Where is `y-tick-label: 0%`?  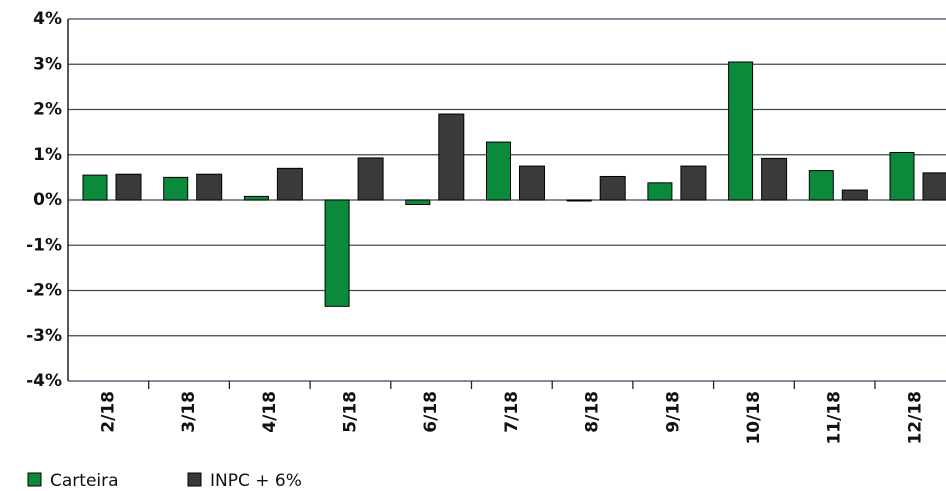
y-tick-label: 0% is located at coordinates (47, 200).